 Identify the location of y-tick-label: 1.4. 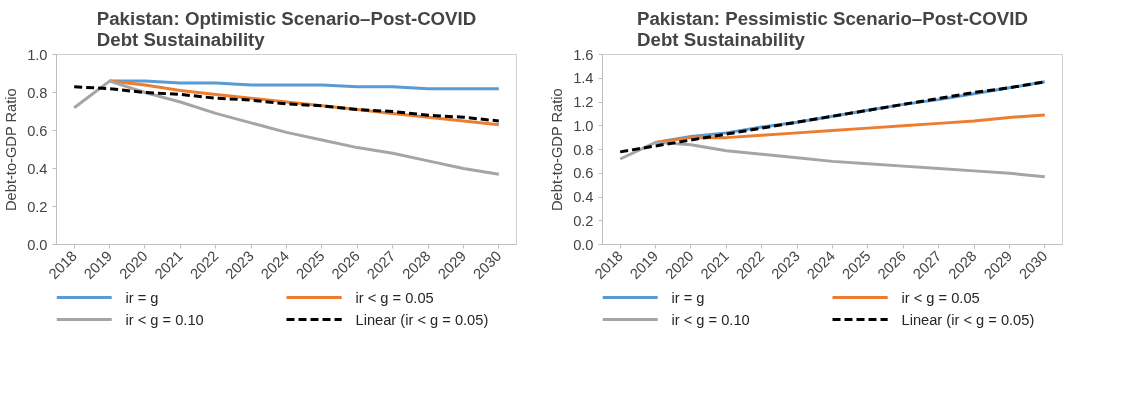
(583, 78).